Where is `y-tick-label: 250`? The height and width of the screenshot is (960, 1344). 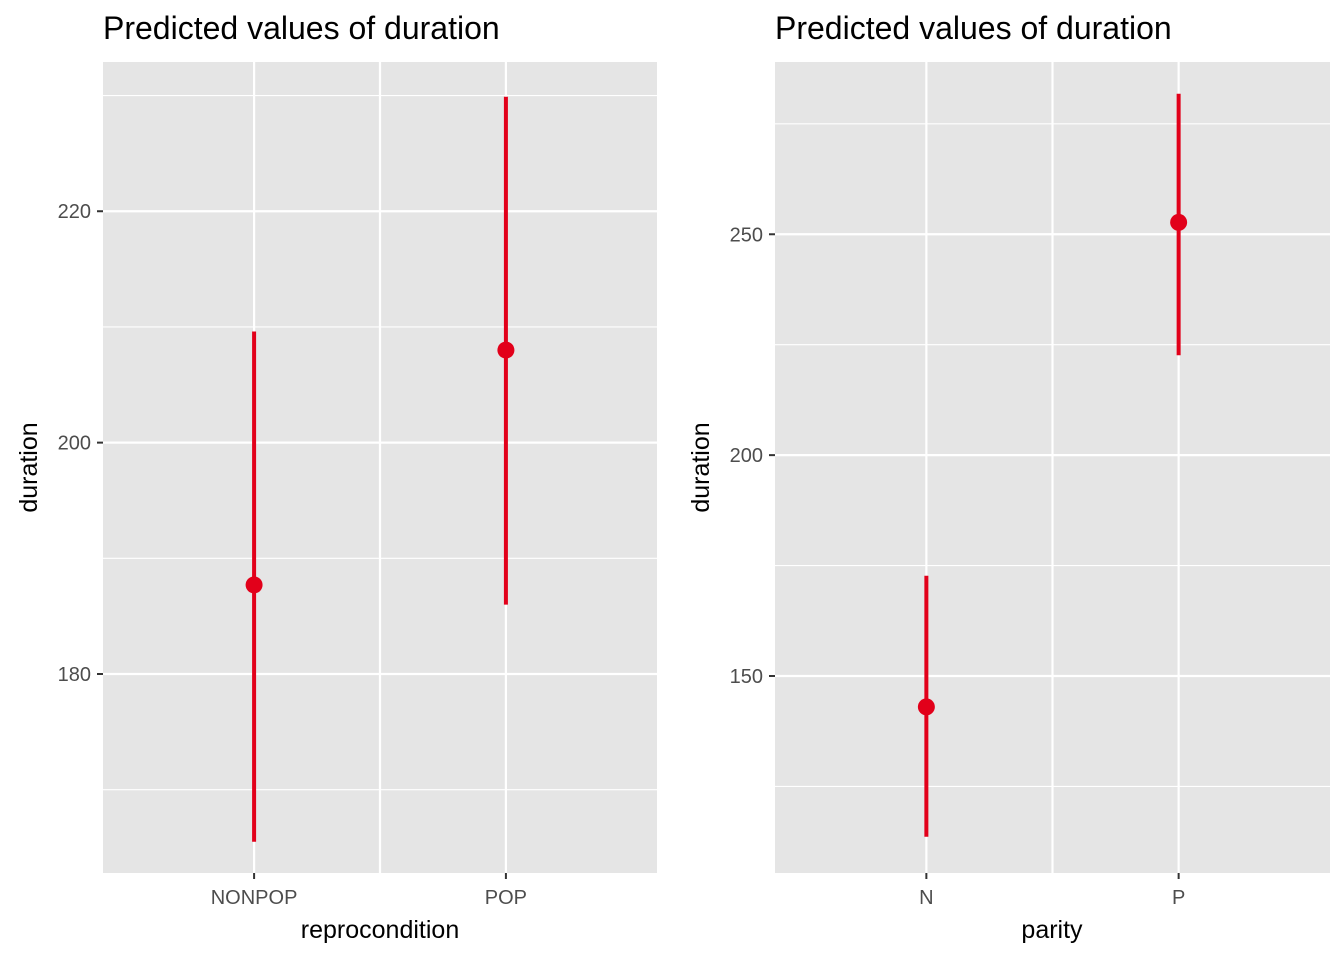 y-tick-label: 250 is located at coordinates (746, 235).